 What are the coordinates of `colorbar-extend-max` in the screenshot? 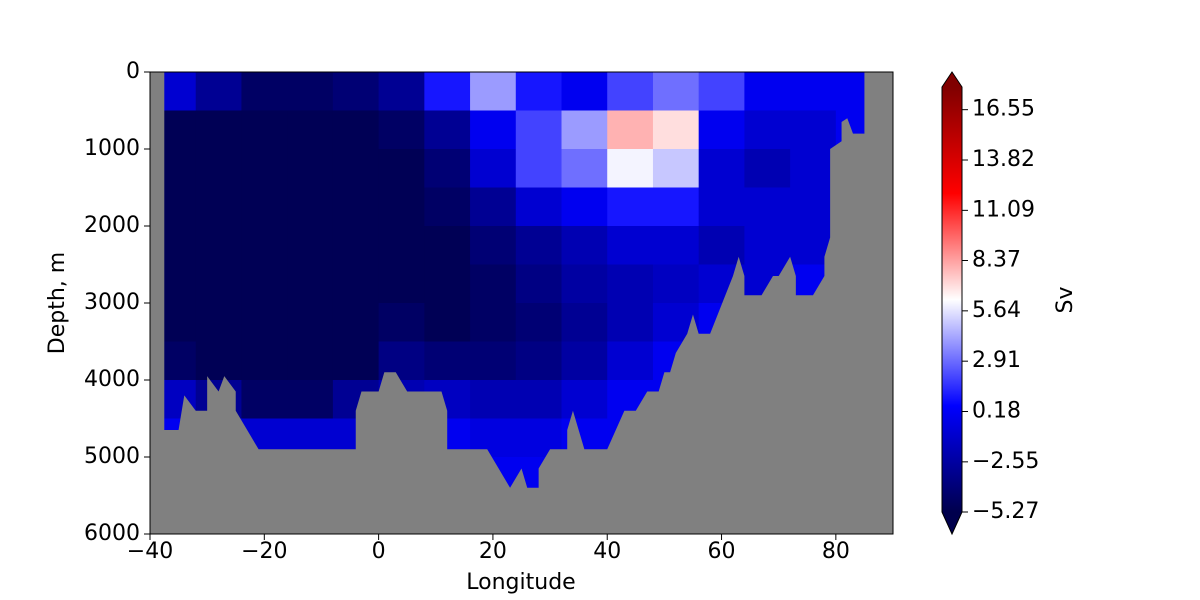 It's located at (952, 79).